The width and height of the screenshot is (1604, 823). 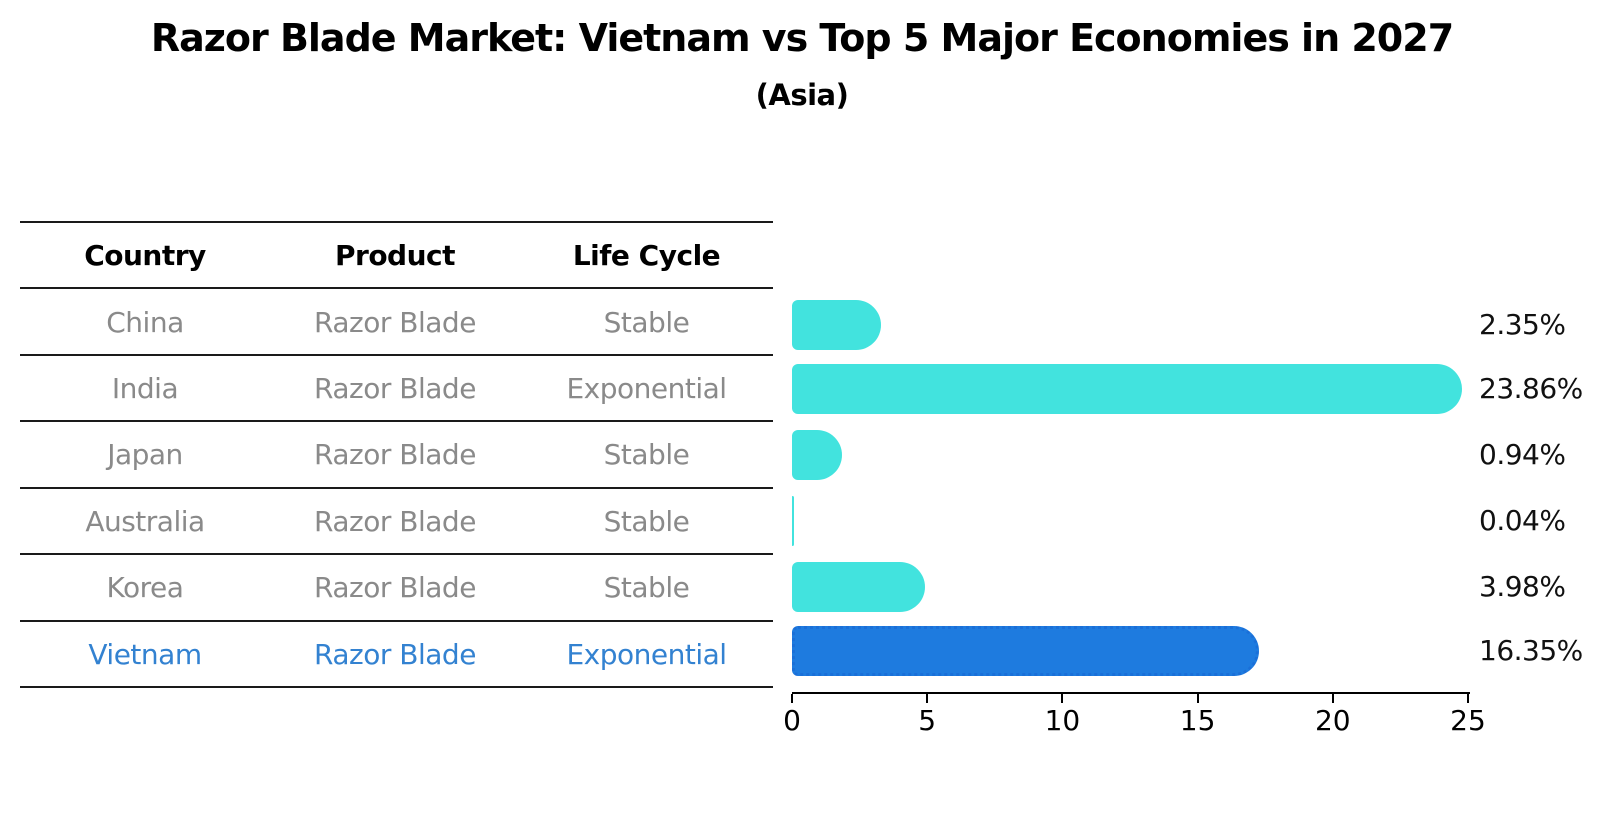 What do you see at coordinates (836, 325) in the screenshot?
I see `bar-china` at bounding box center [836, 325].